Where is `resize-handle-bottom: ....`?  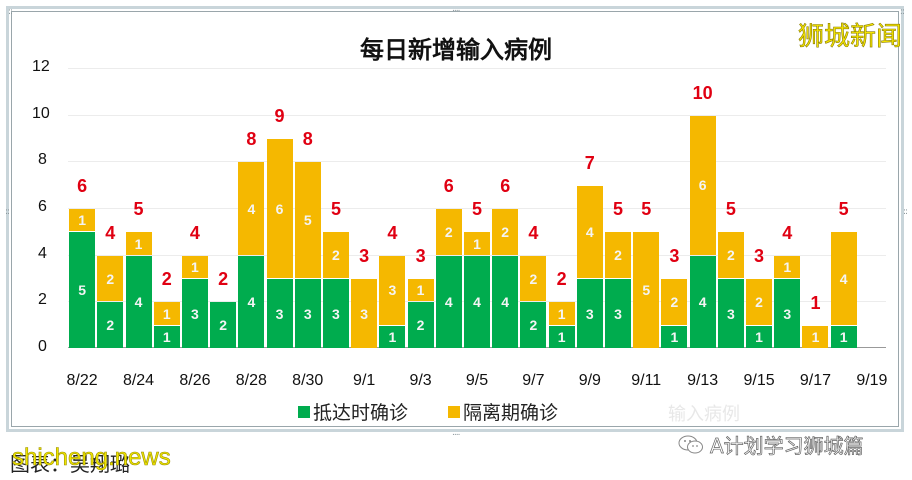 resize-handle-bottom: .... is located at coordinates (456, 433).